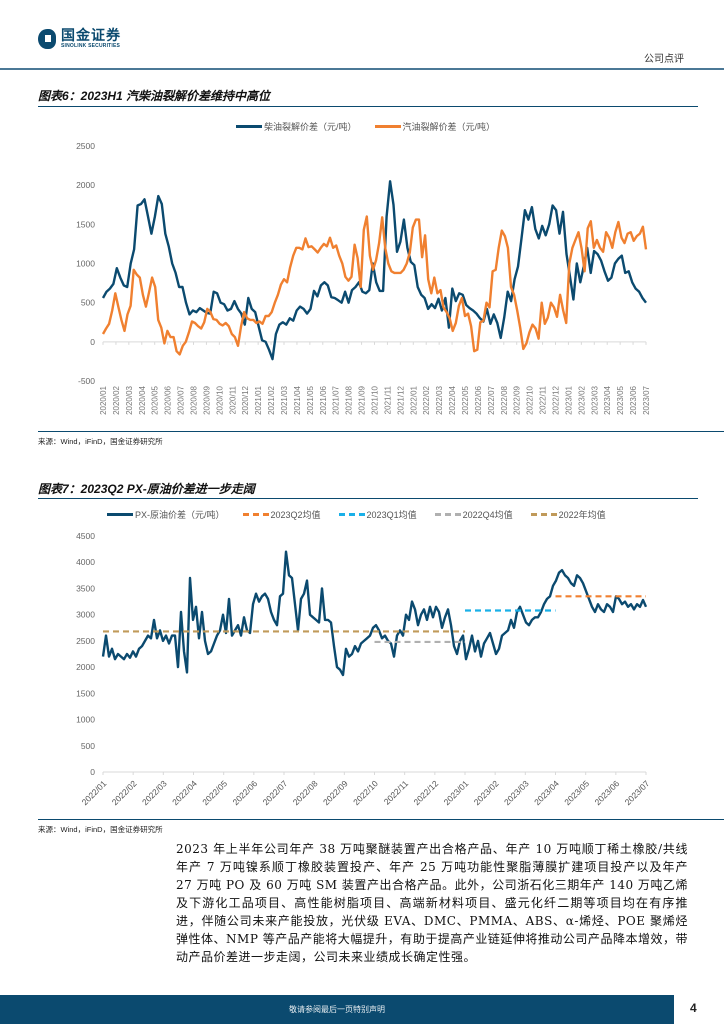 This screenshot has height=1024, width=724. What do you see at coordinates (255, 514) in the screenshot?
I see `legend-swatch-2023q2-avg` at bounding box center [255, 514].